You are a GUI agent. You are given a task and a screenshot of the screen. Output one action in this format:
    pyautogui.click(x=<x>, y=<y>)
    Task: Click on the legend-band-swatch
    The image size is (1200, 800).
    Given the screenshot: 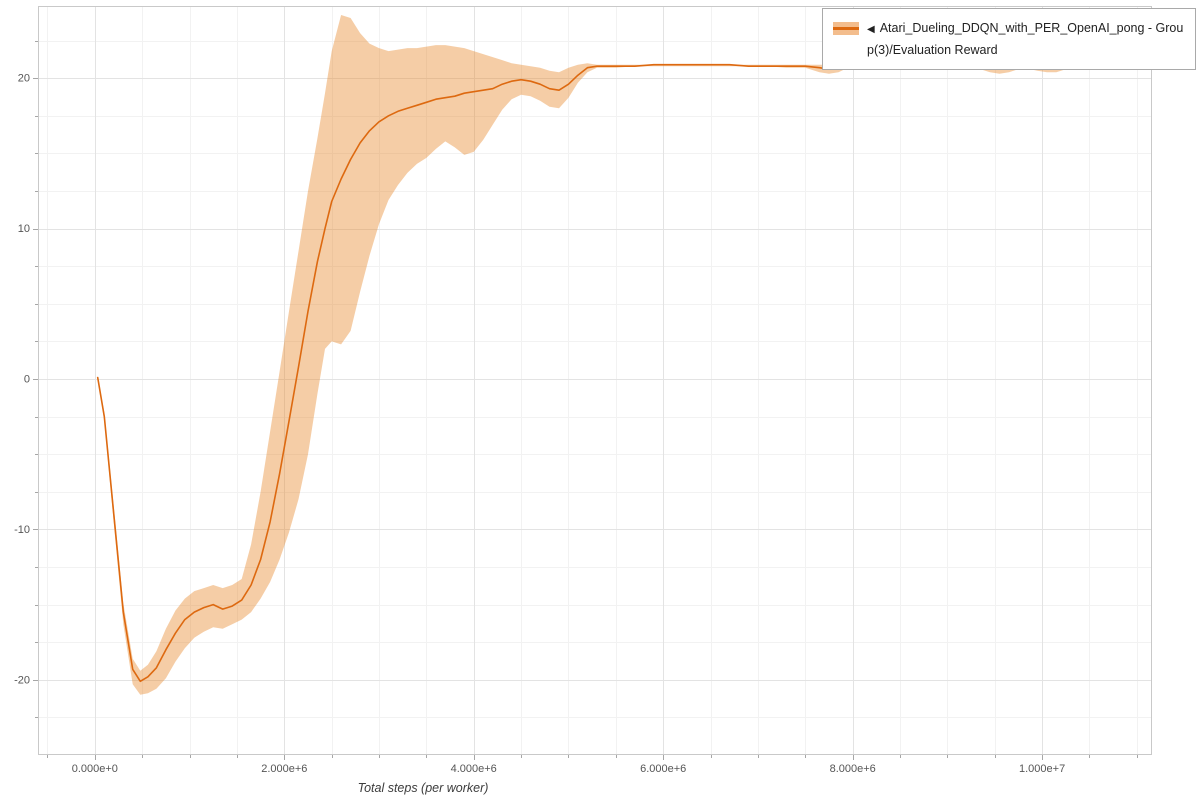 What is the action you would take?
    pyautogui.click(x=846, y=28)
    